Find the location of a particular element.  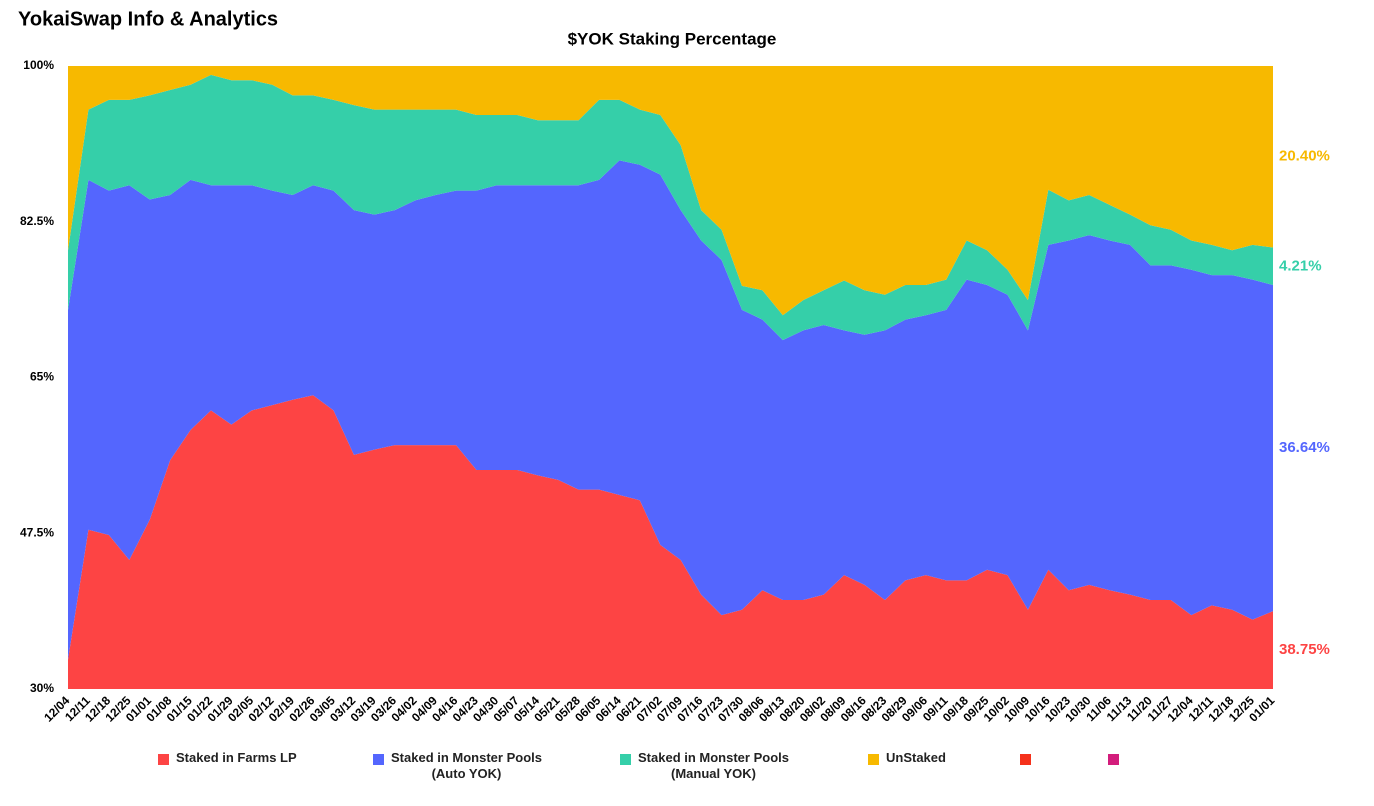

legend-label: Staked in Monster Pools (Manual YOK) is located at coordinates (713, 765).